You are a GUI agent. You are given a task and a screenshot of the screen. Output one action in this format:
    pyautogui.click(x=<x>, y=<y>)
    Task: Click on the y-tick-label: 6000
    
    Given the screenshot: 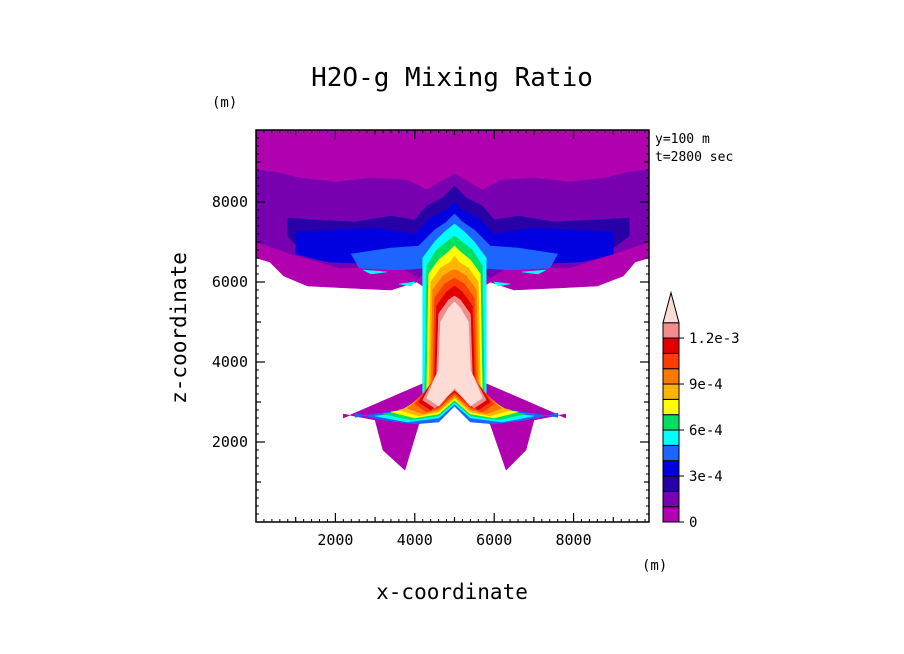 What is the action you would take?
    pyautogui.click(x=230, y=282)
    